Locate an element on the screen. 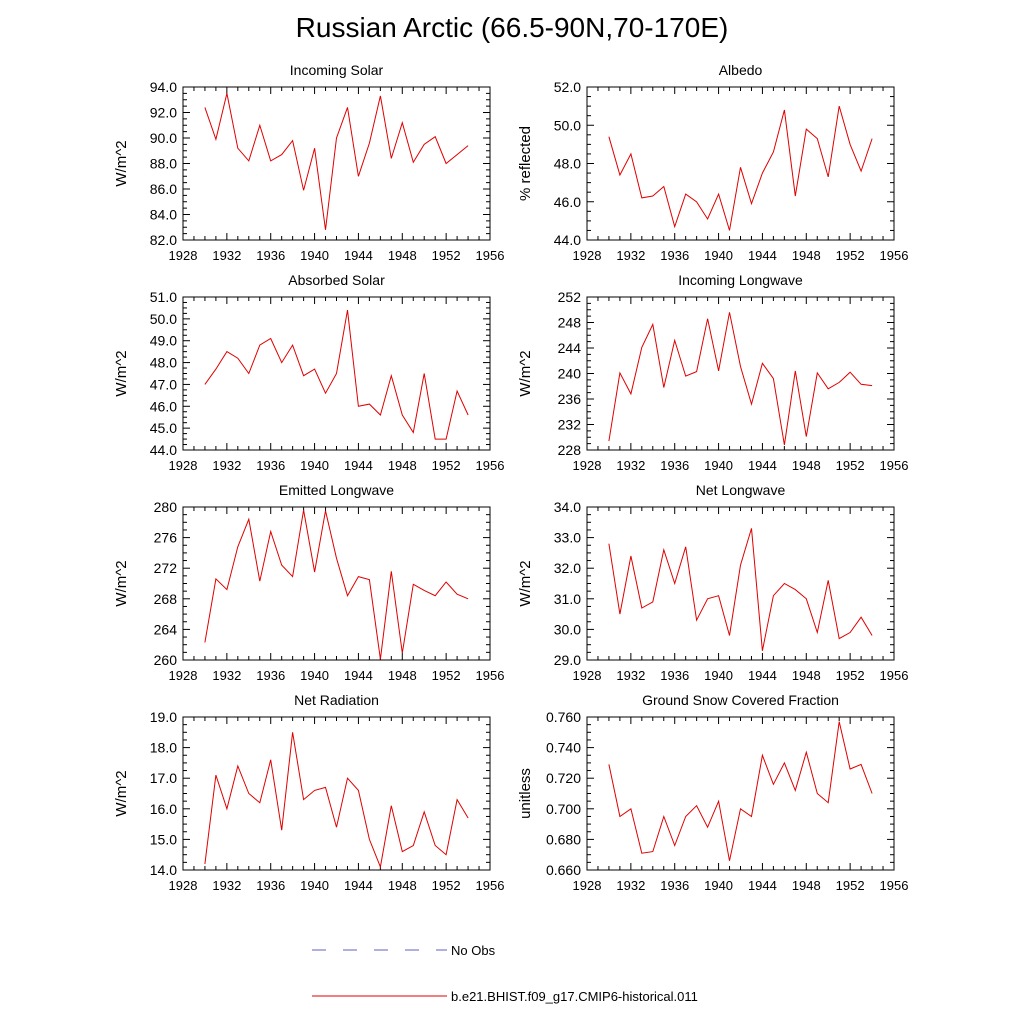 This screenshot has height=1024, width=1024. y-tick-label: 19.0 is located at coordinates (163, 717).